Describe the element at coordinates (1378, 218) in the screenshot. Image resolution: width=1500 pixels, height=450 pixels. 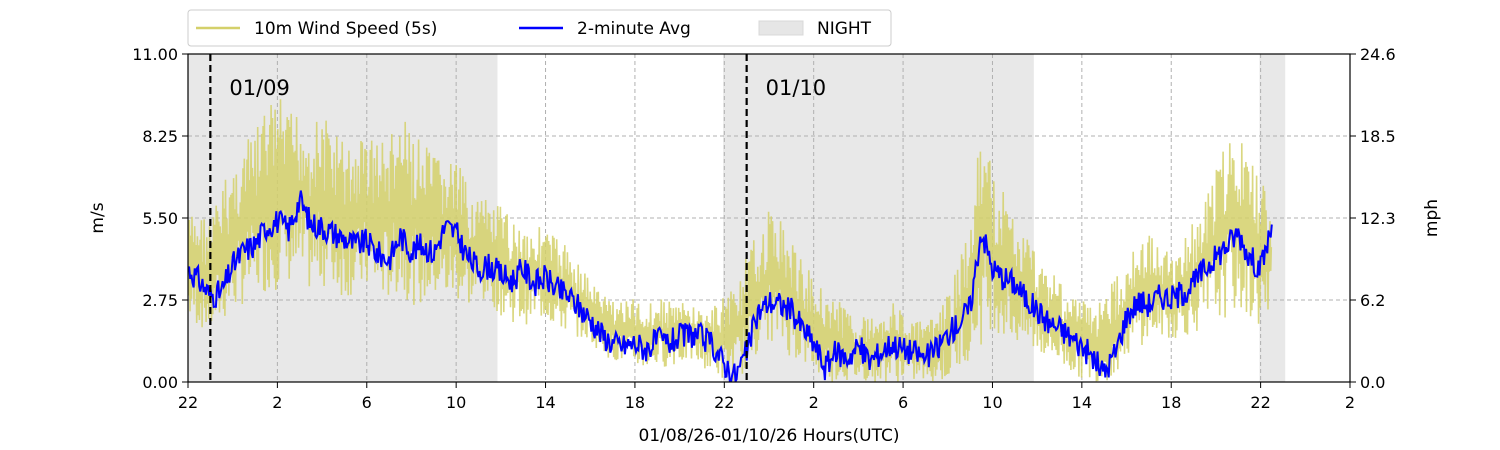
I see `y-tick-label-right: 12.3` at that location.